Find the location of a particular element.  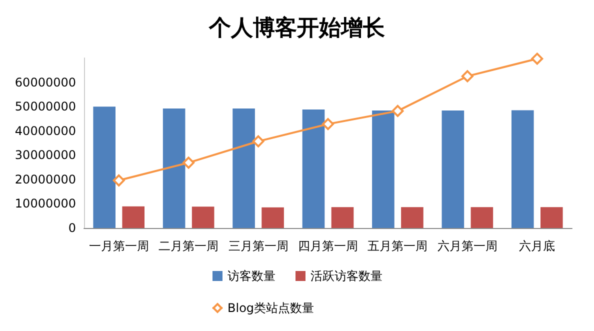

x-tick-label: 二月第一周 is located at coordinates (188, 246).